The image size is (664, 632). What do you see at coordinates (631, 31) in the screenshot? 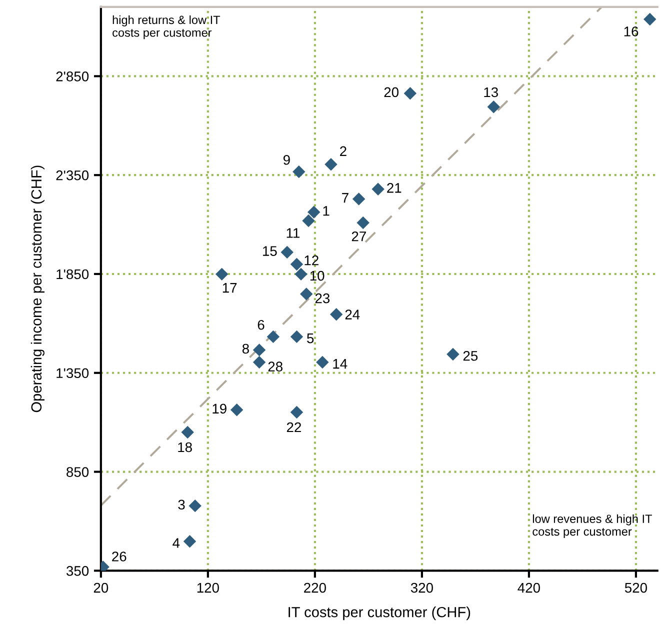
I see `annotation: 16` at bounding box center [631, 31].